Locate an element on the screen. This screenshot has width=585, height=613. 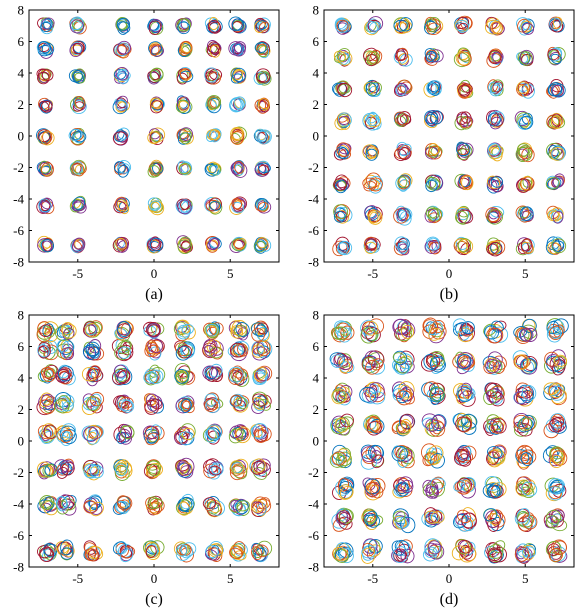
y-tick-label: -4 is located at coordinates (18, 504).